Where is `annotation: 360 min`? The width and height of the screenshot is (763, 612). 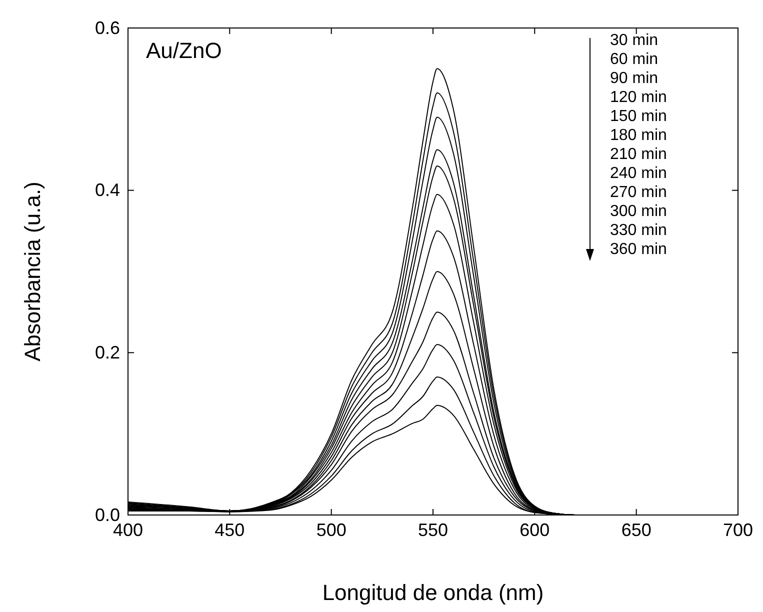 annotation: 360 min is located at coordinates (638, 249).